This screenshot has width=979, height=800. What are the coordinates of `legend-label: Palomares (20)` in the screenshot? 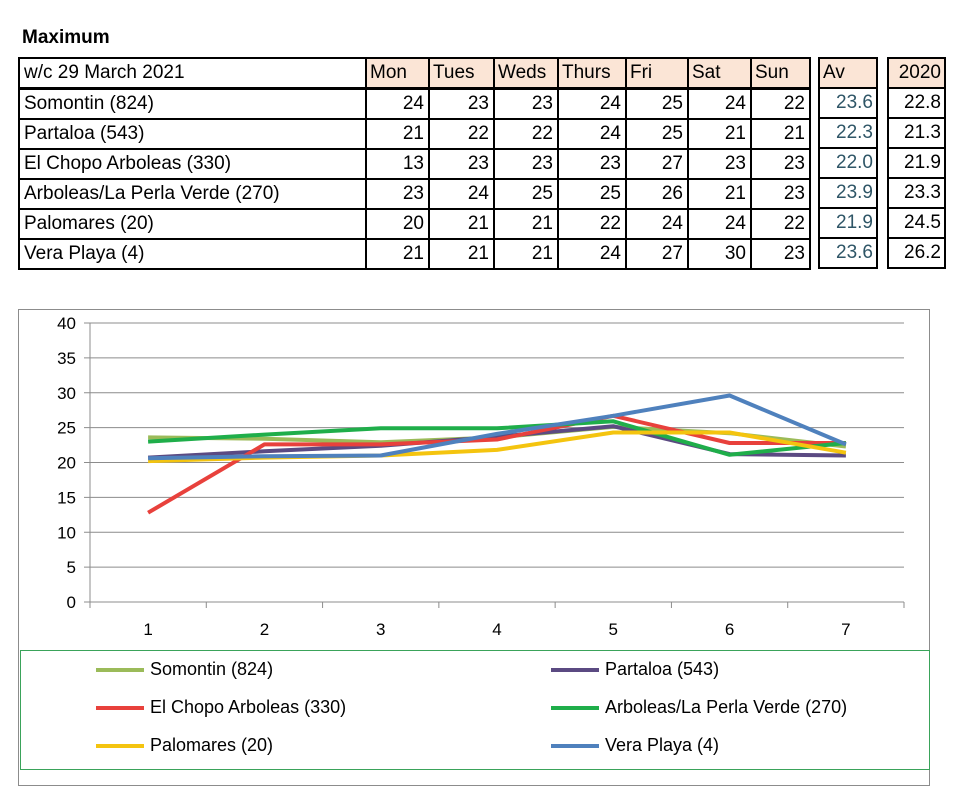 It's located at (212, 745).